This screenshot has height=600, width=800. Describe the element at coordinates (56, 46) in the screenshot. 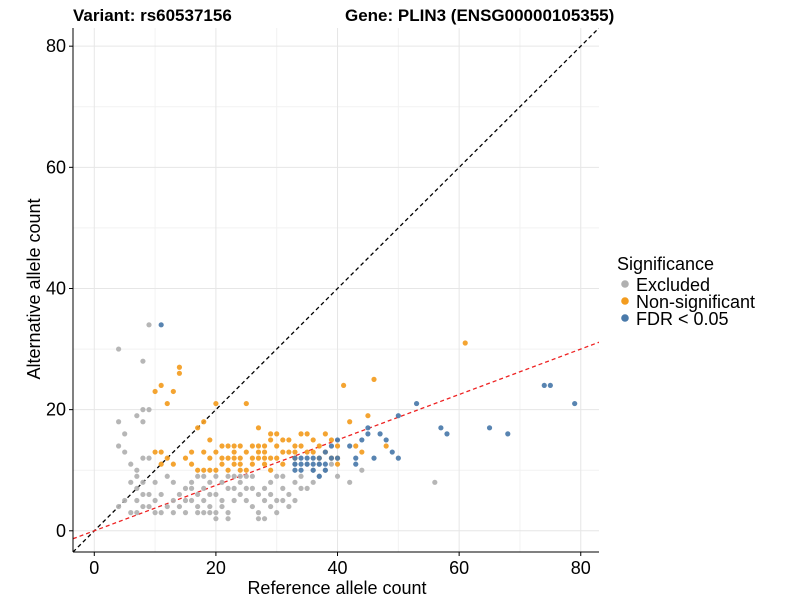

I see `y-tick-label: 80` at that location.